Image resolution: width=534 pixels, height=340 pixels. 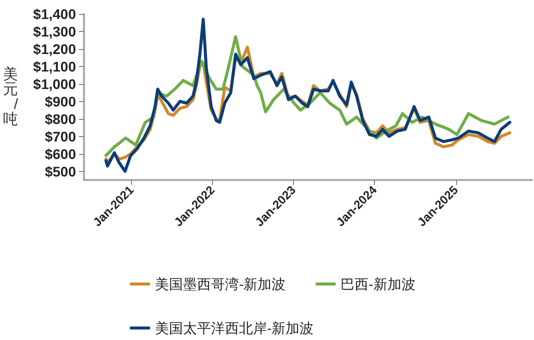 What do you see at coordinates (220, 284) in the screenshot?
I see `legend-label: 美国墨西哥湾-新加波` at bounding box center [220, 284].